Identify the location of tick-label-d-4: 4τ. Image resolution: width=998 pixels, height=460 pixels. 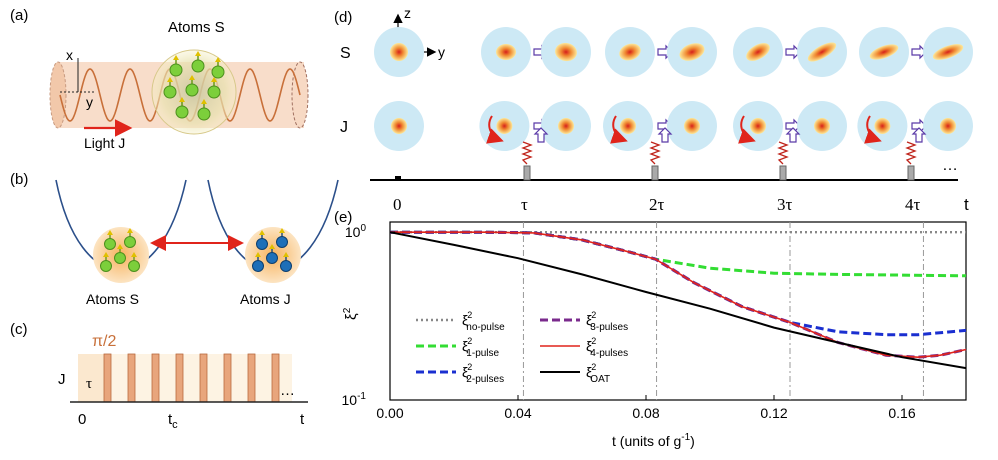
(913, 204).